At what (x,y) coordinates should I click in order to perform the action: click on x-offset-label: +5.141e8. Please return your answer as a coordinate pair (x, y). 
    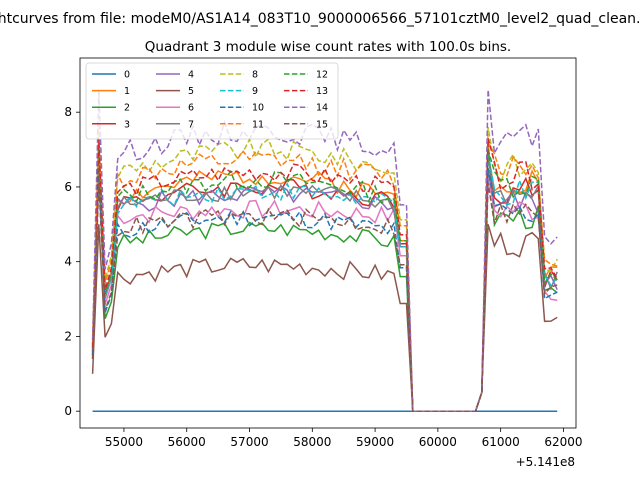
    Looking at the image, I should click on (545, 462).